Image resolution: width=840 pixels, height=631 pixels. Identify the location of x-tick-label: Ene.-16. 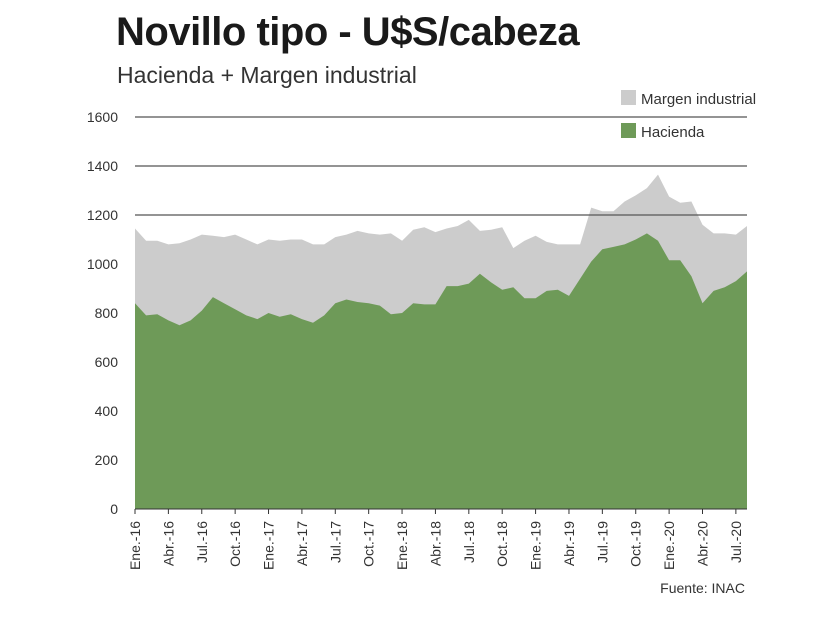
(135, 545).